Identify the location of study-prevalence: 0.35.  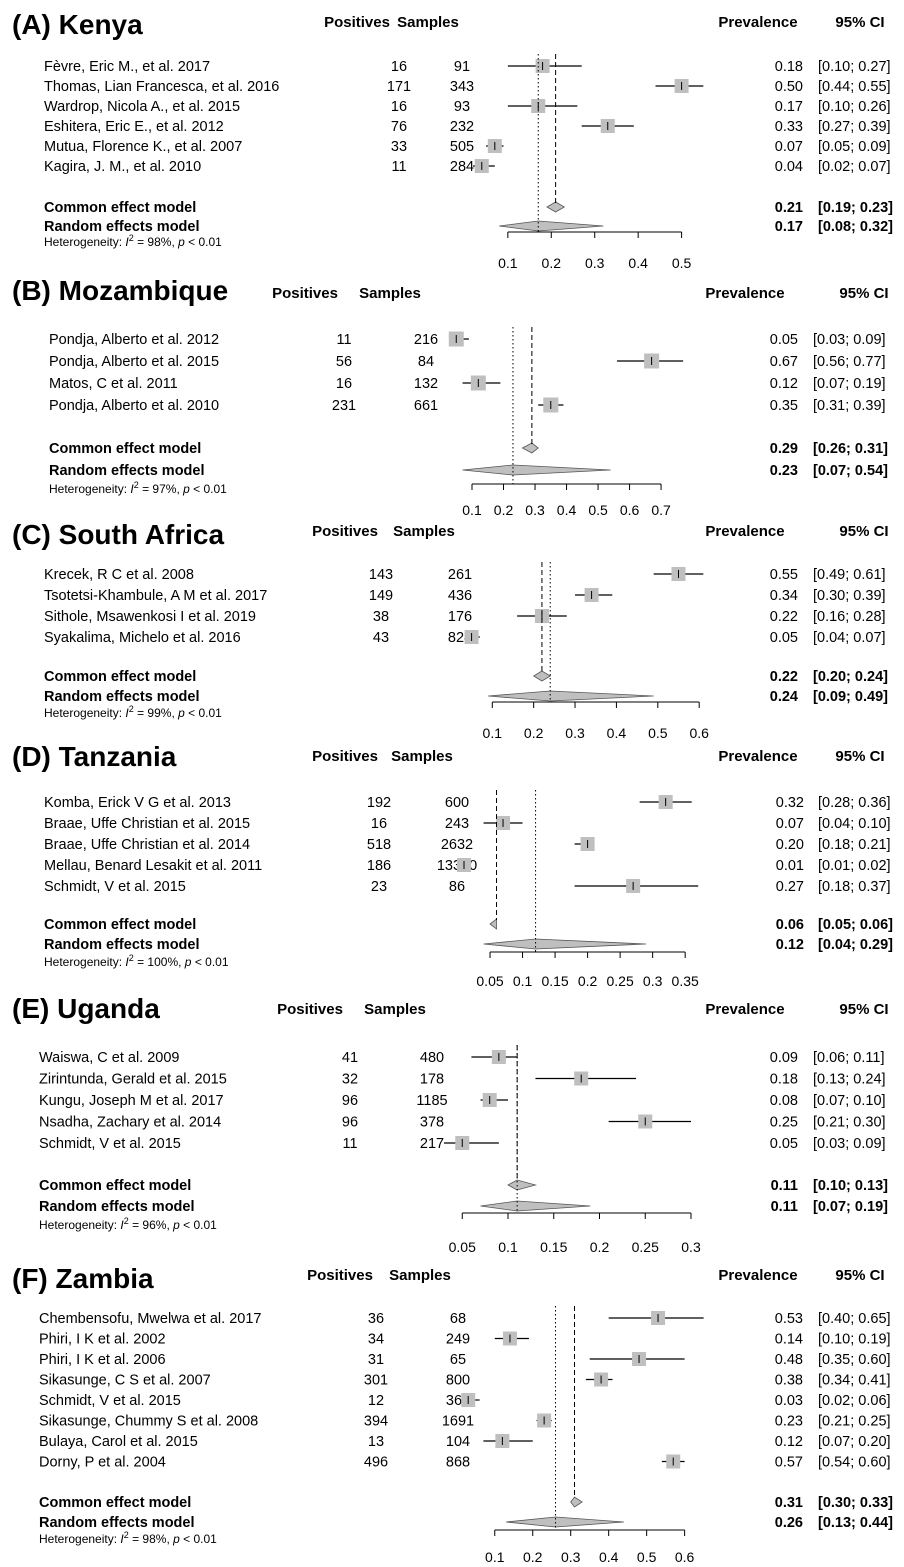
(784, 406).